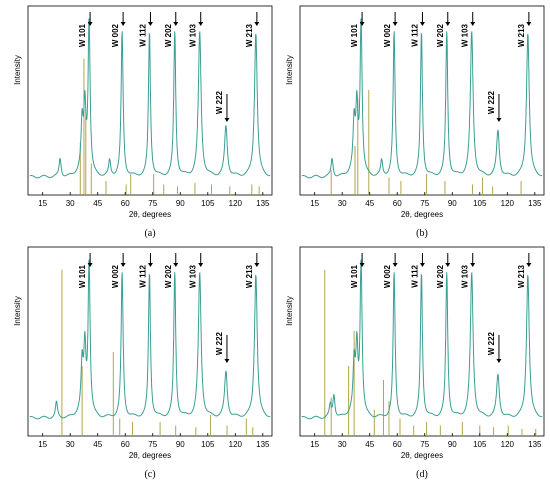  I want to click on panel-label: (d), so click(422, 474).